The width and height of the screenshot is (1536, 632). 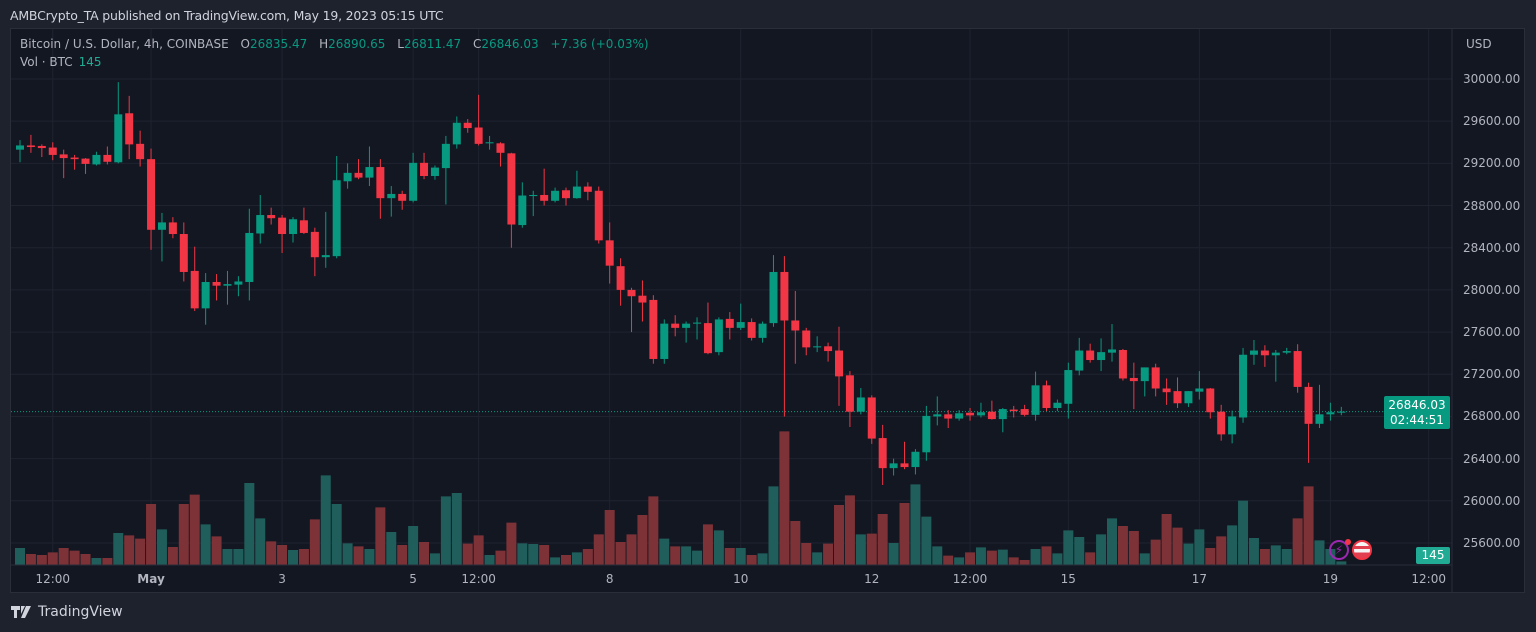 What do you see at coordinates (1339, 550) in the screenshot?
I see `lightning-event-icon: ⚡` at bounding box center [1339, 550].